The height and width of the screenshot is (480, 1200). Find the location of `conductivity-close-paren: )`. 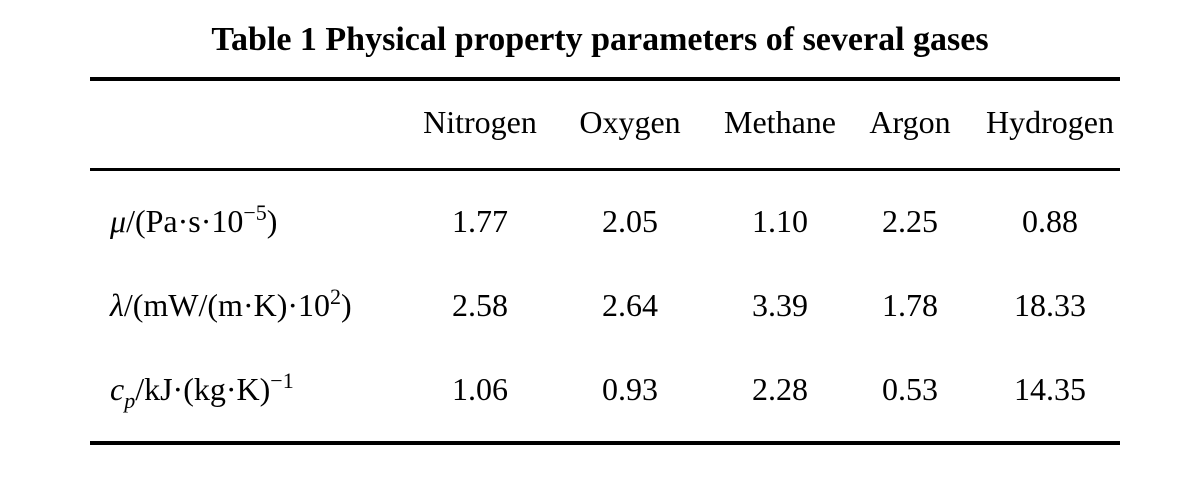

conductivity-close-paren: ) is located at coordinates (346, 305).